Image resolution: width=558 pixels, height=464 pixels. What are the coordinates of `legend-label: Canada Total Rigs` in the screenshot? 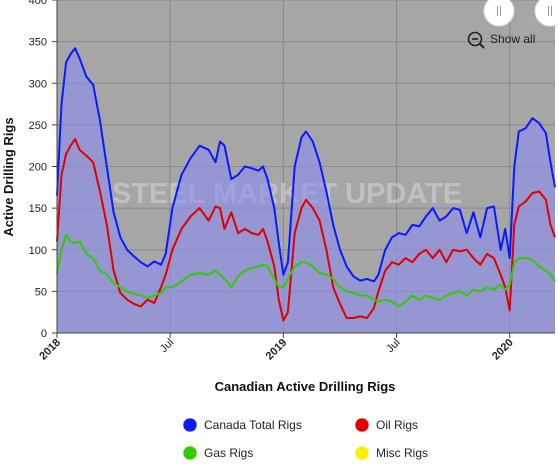 It's located at (253, 425).